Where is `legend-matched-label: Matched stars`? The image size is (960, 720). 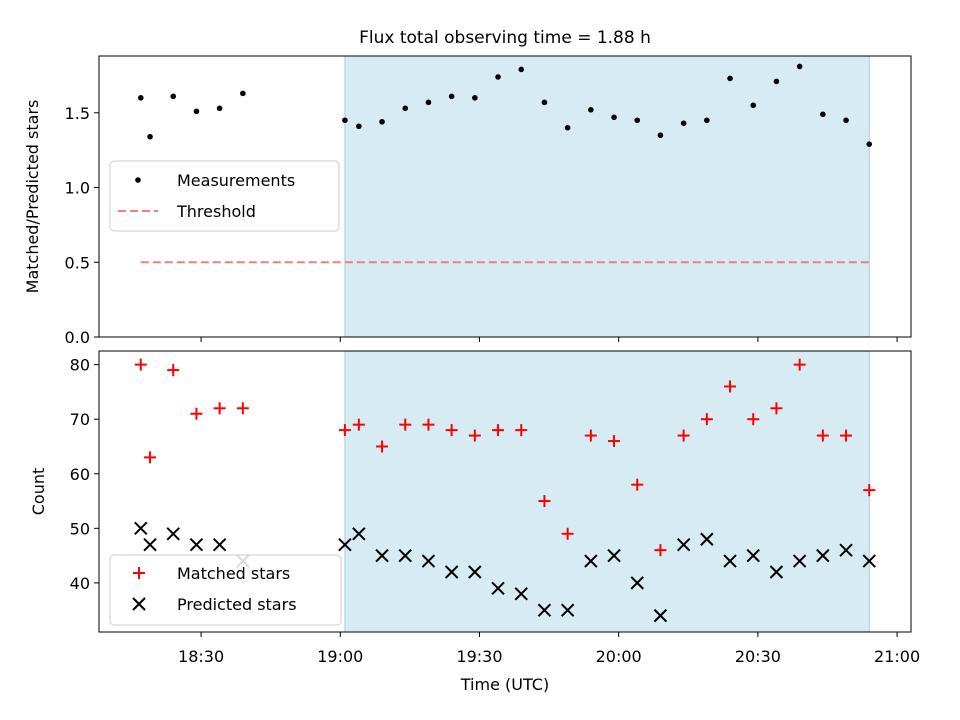
legend-matched-label: Matched stars is located at coordinates (233, 573).